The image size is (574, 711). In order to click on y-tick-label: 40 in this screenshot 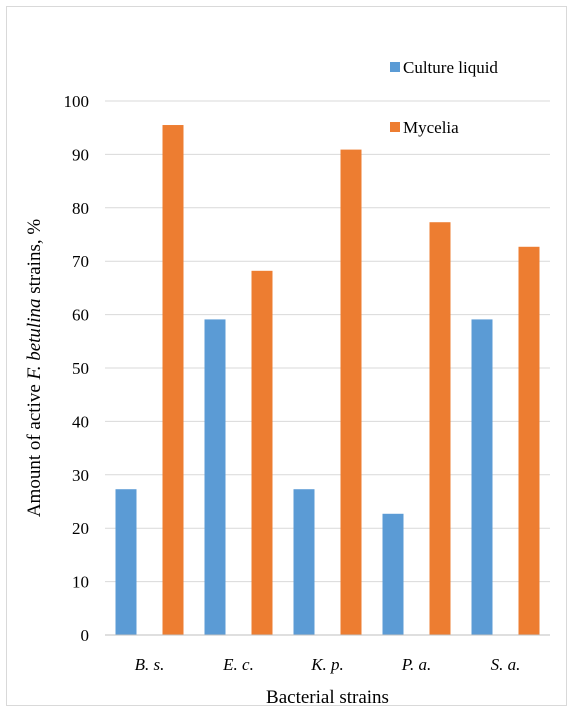, I will do `click(80, 421)`.